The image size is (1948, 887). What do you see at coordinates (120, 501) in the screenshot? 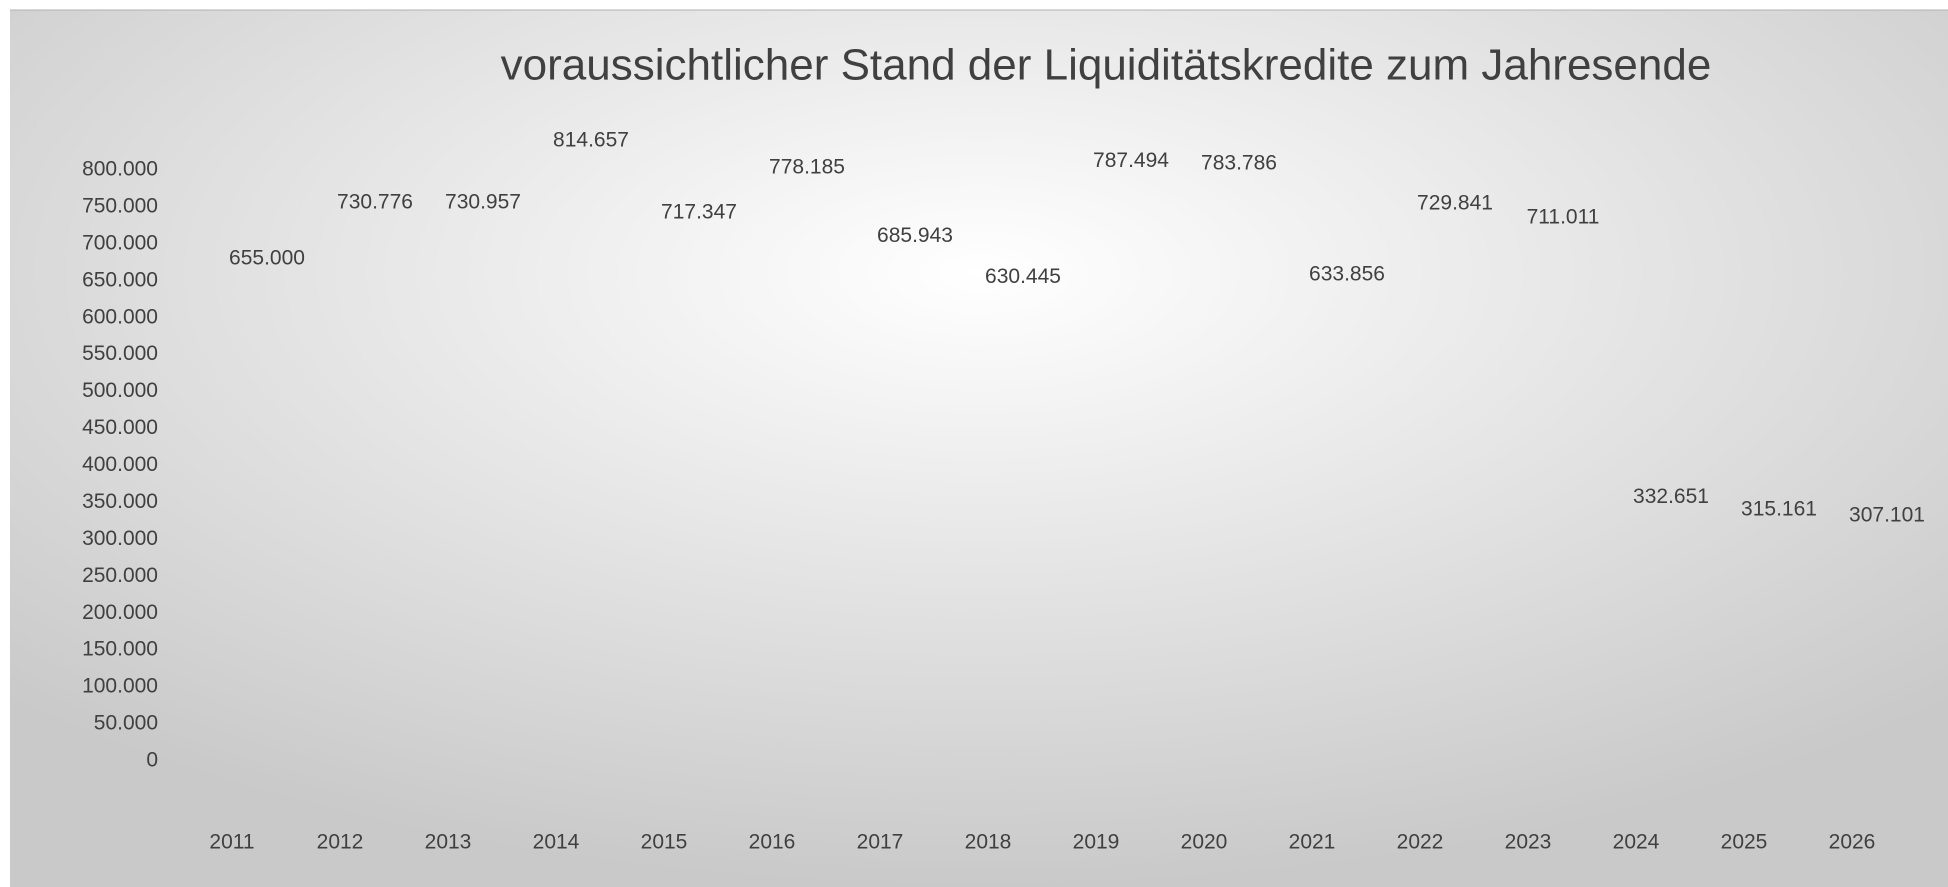
I see `y-tick-label: 350.000` at bounding box center [120, 501].